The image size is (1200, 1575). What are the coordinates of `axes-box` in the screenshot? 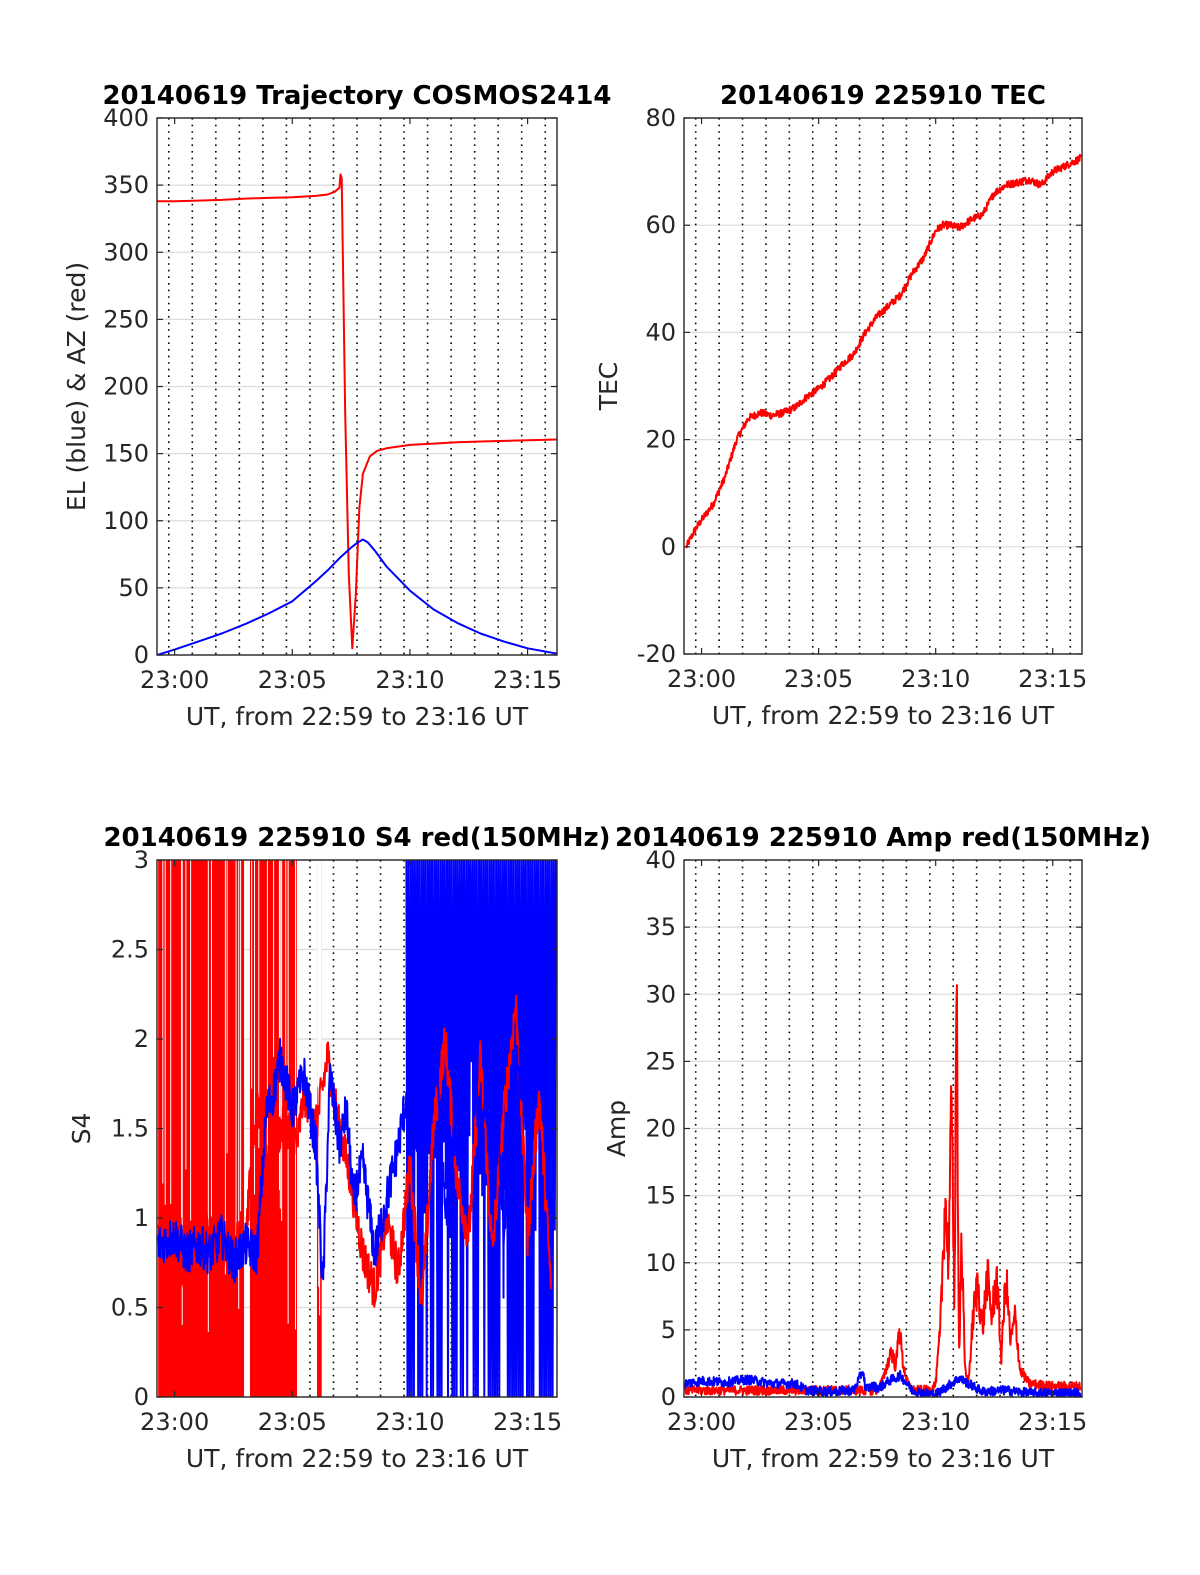 It's located at (883, 386).